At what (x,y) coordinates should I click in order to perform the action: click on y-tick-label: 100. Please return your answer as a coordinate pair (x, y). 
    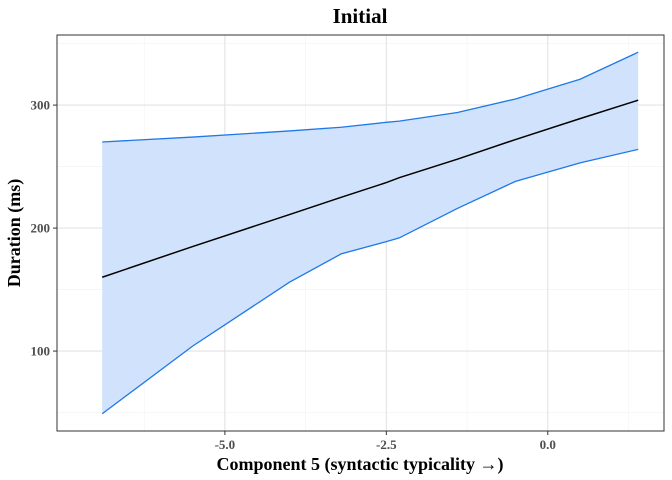
    Looking at the image, I should click on (41, 351).